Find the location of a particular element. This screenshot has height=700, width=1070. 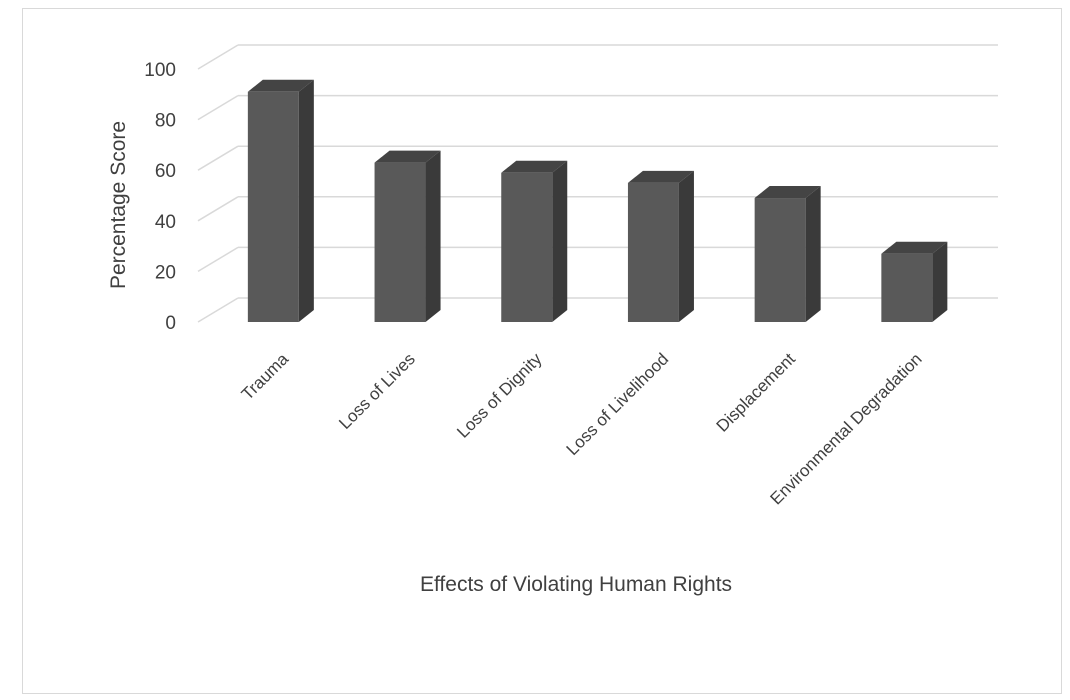

y-tick-label: 20 is located at coordinates (165, 272).